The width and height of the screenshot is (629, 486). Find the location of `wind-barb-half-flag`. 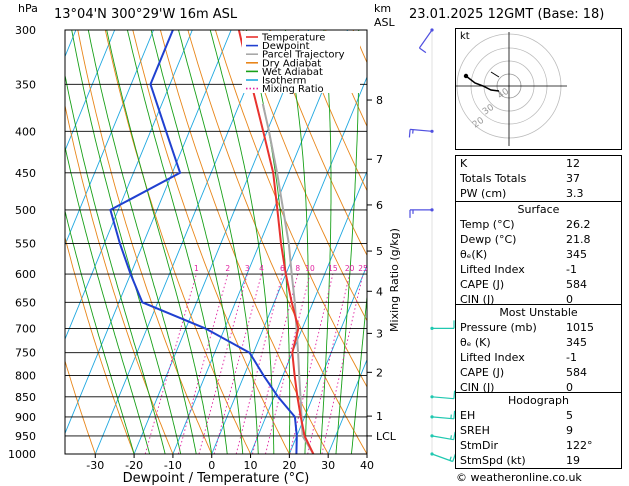

wind-barb-half-flag is located at coordinates (451, 437).